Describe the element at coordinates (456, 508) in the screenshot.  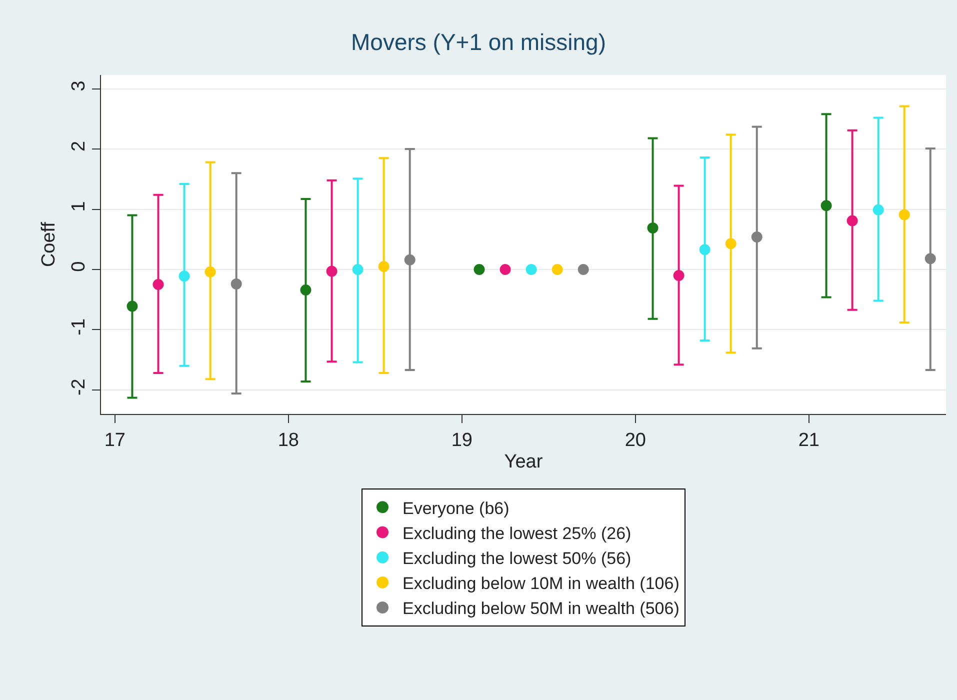
I see `legend-label: Everyone (b6)` at that location.